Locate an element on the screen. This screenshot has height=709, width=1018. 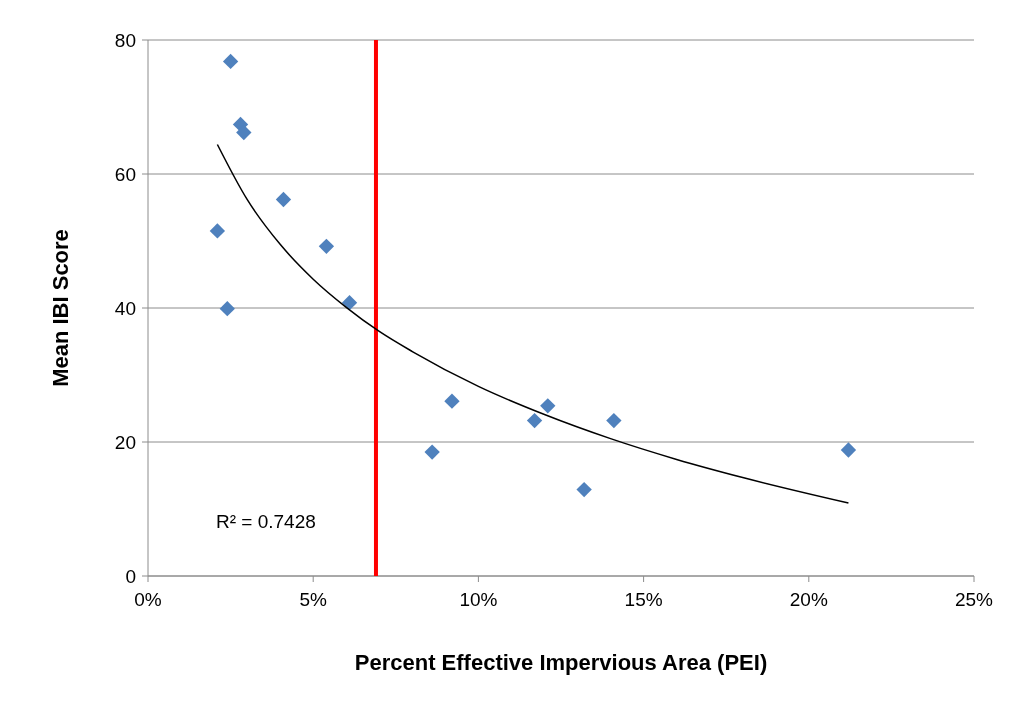
x-tick-label: 0% is located at coordinates (148, 599).